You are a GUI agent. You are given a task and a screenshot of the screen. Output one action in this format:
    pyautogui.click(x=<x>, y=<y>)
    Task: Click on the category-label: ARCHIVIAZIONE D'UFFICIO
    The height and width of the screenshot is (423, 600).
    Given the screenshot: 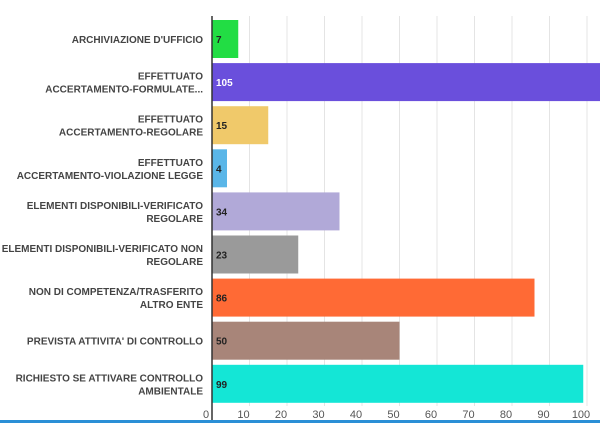 What is the action you would take?
    pyautogui.click(x=137, y=40)
    